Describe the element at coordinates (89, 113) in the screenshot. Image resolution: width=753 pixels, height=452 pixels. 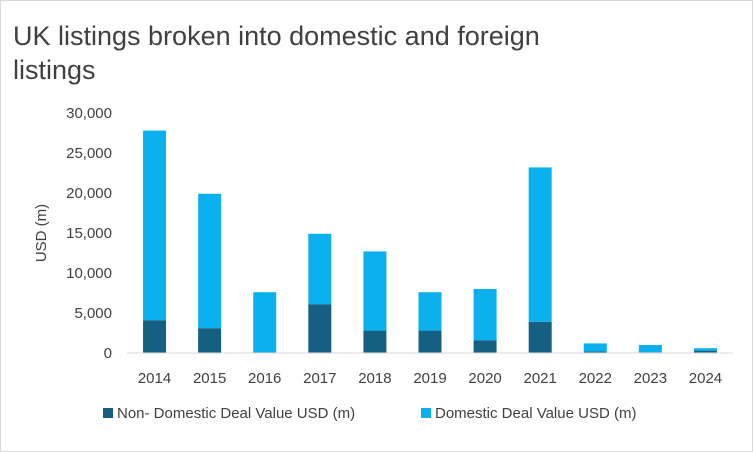
I see `y-tick-label: 30,000` at that location.